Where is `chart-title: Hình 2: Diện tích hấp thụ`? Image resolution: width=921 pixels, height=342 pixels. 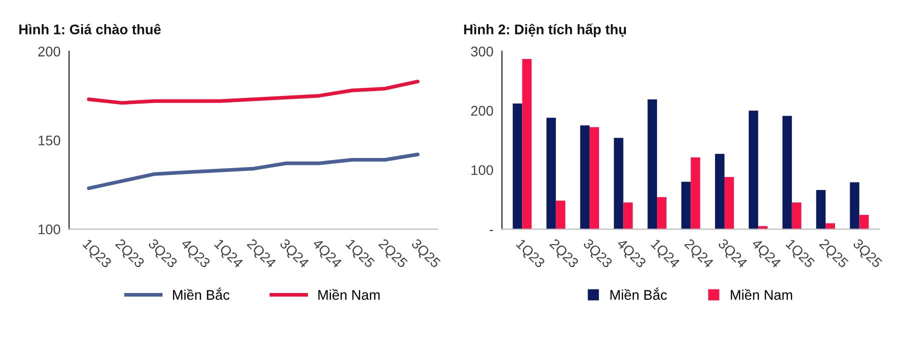
chart-title: Hình 2: Diện tích hấp thụ is located at coordinates (545, 31).